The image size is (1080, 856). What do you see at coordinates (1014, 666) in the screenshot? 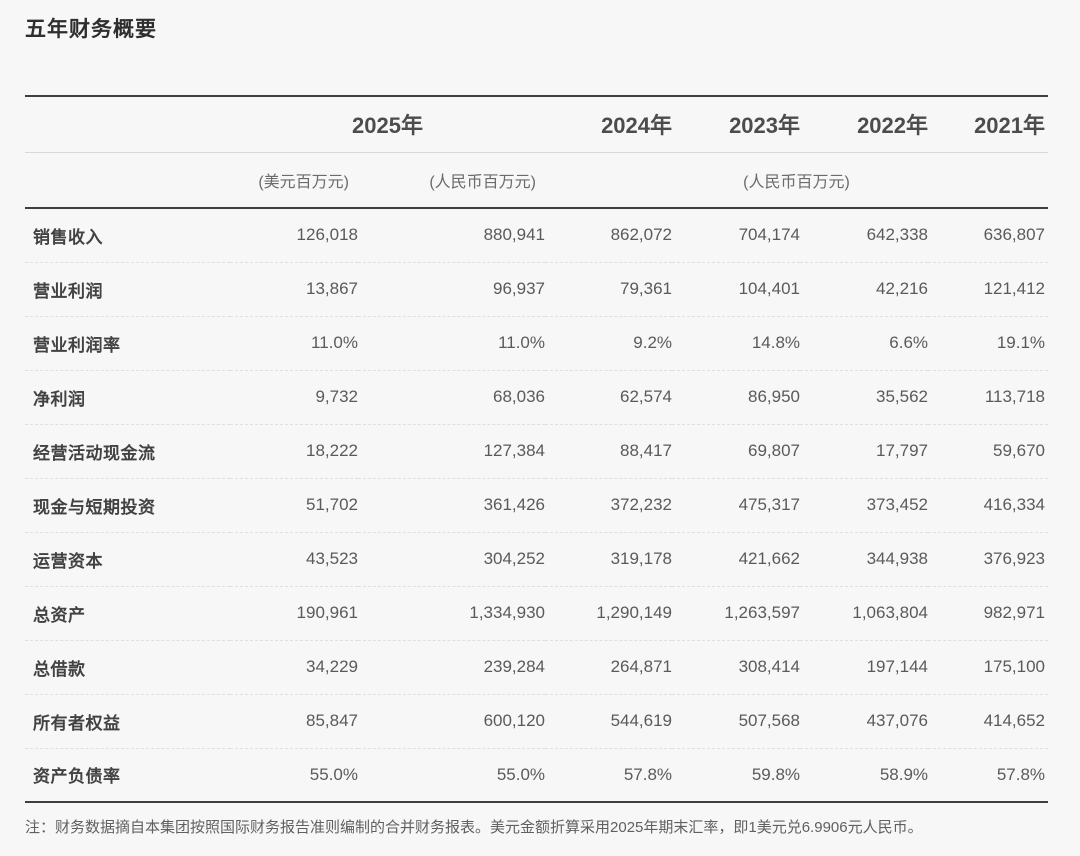
I see `cell: 175,100` at bounding box center [1014, 666].